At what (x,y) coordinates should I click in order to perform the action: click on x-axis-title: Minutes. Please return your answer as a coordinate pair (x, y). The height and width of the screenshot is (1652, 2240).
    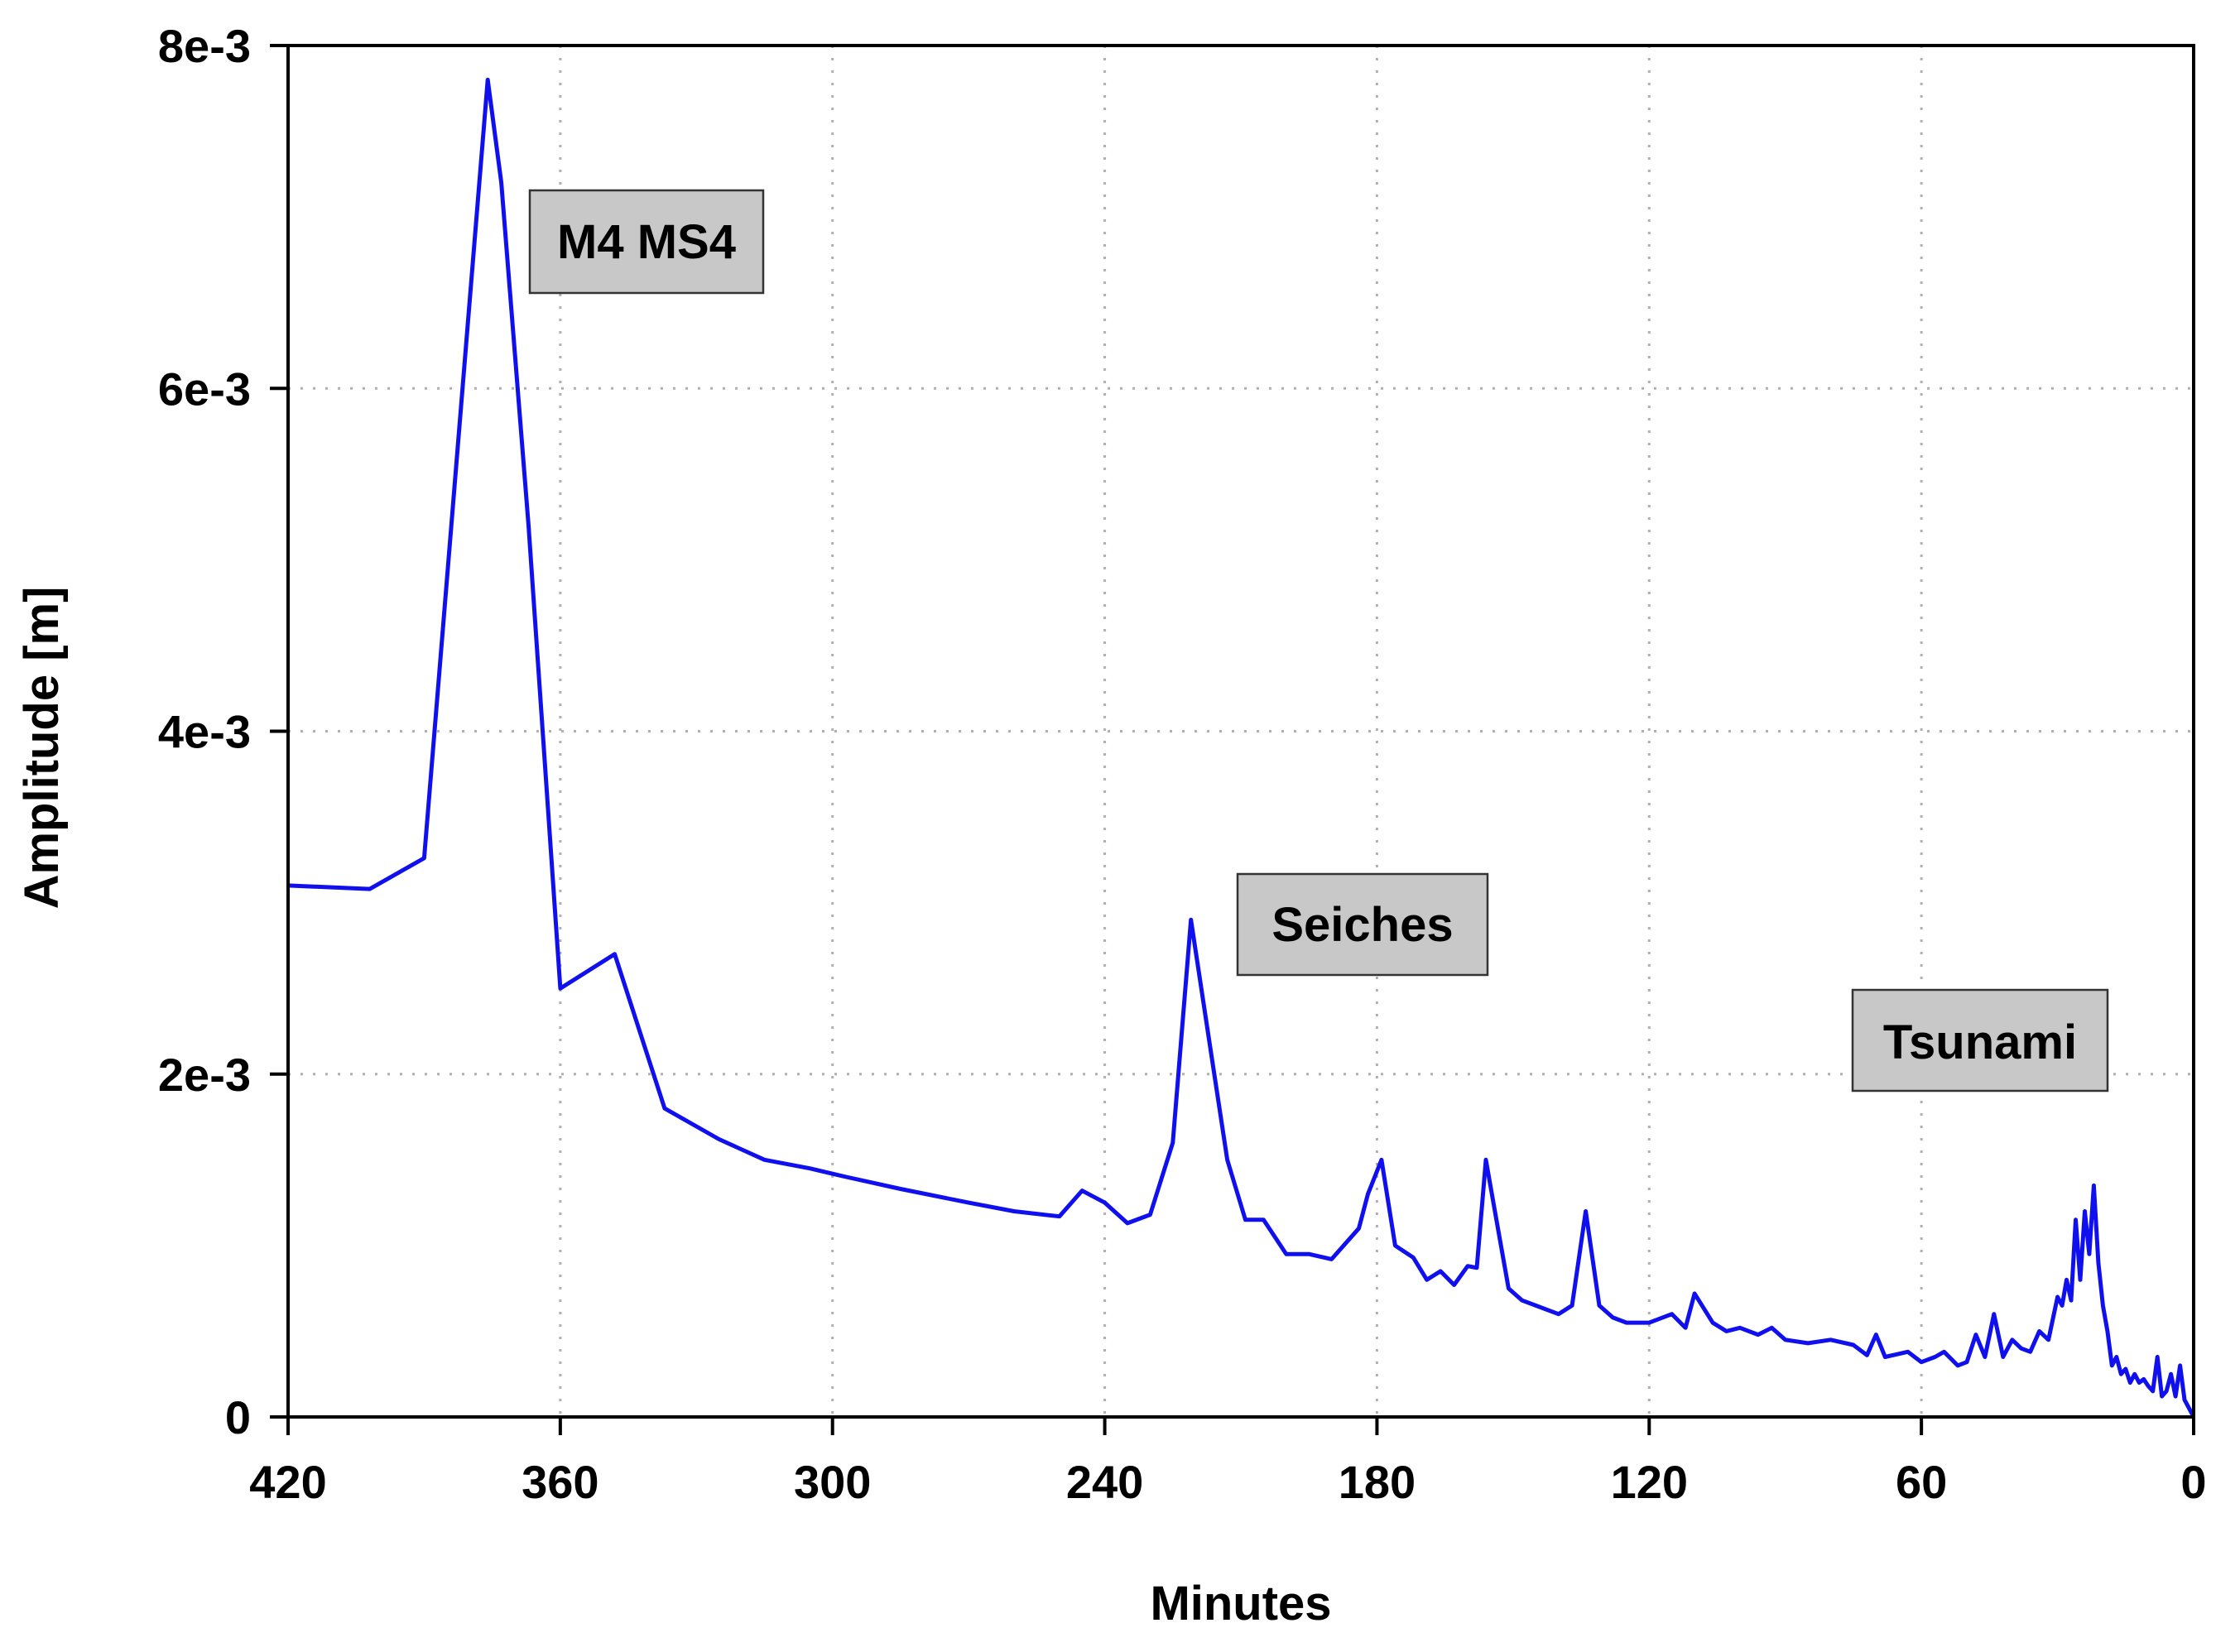
    Looking at the image, I should click on (1240, 1603).